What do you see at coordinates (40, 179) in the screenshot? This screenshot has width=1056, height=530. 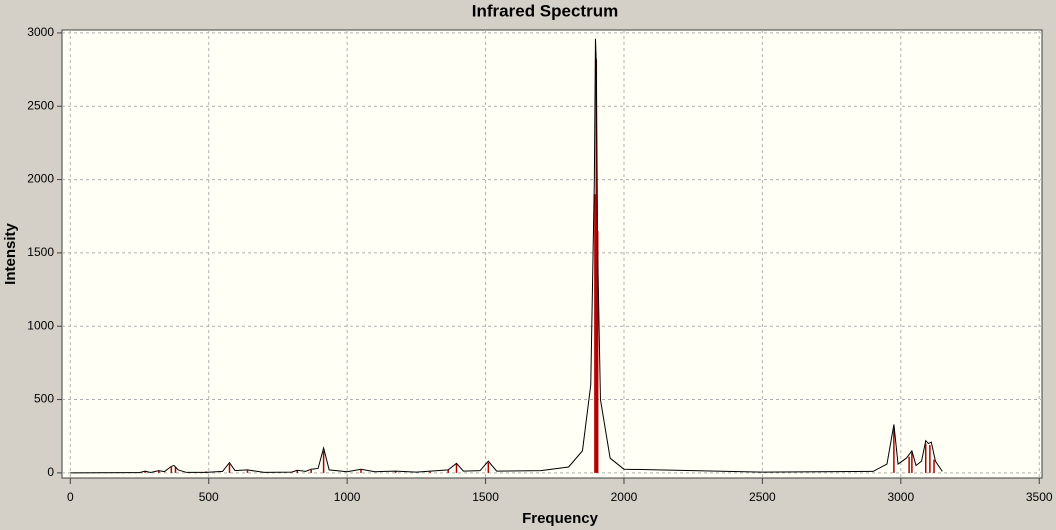 I see `y-tick-label: 2000` at bounding box center [40, 179].